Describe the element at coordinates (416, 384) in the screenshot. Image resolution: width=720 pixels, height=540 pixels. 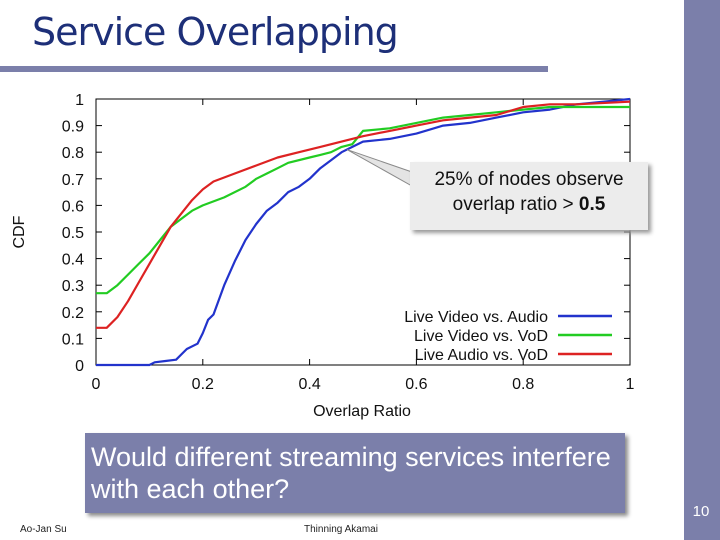
I see `x-tick-label: 0.6` at that location.